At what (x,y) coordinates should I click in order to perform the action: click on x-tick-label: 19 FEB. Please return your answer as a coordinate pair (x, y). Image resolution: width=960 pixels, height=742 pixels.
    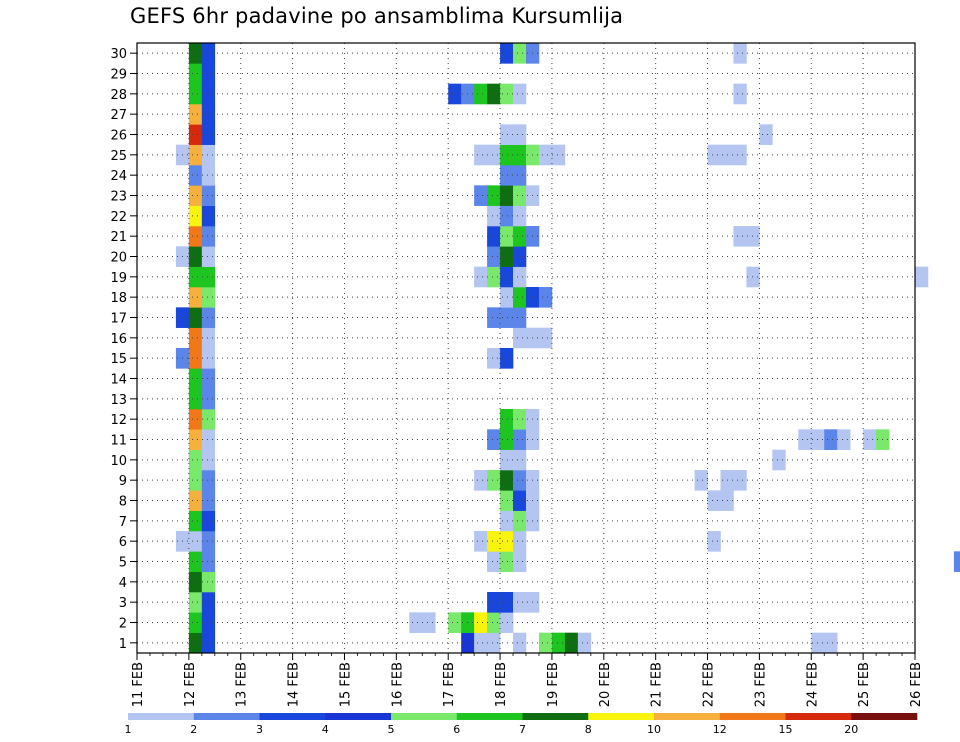
    Looking at the image, I should click on (553, 684).